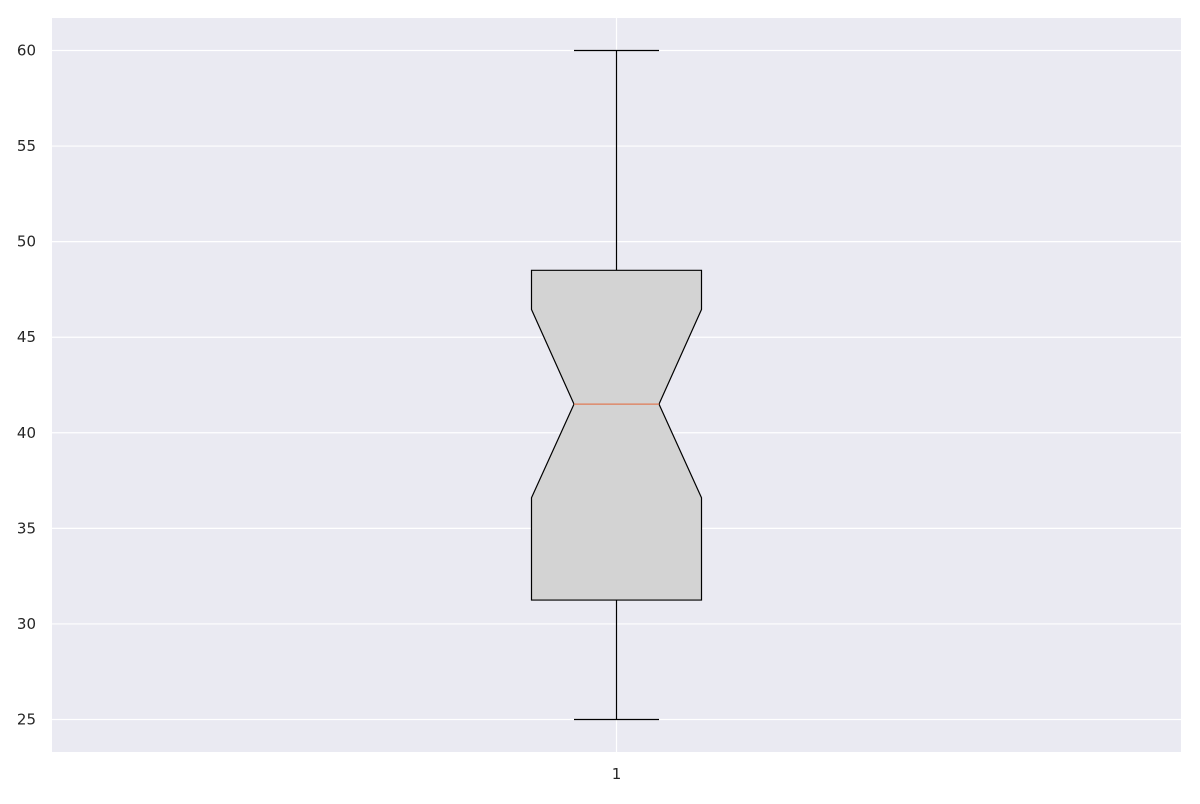 Image resolution: width=1200 pixels, height=804 pixels. What do you see at coordinates (26, 146) in the screenshot?
I see `y-tick-label: 55` at bounding box center [26, 146].